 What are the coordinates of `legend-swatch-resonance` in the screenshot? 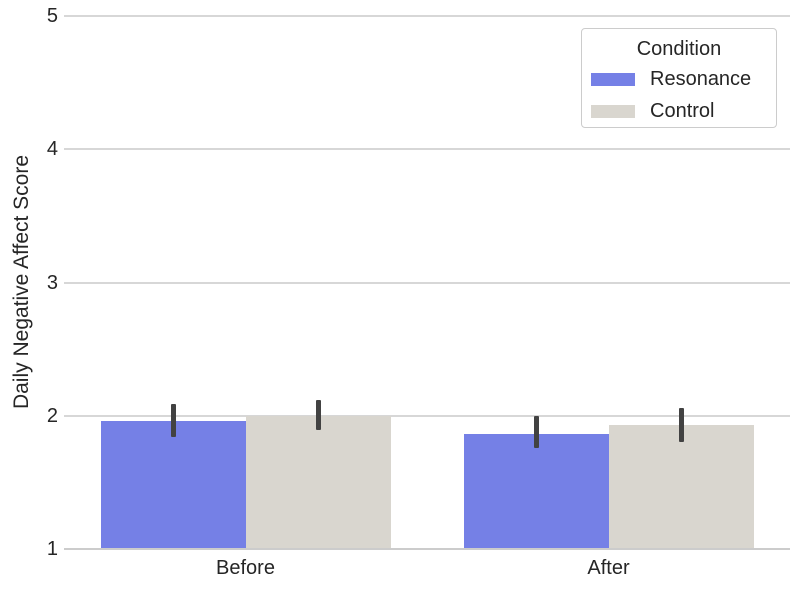 It's located at (613, 79).